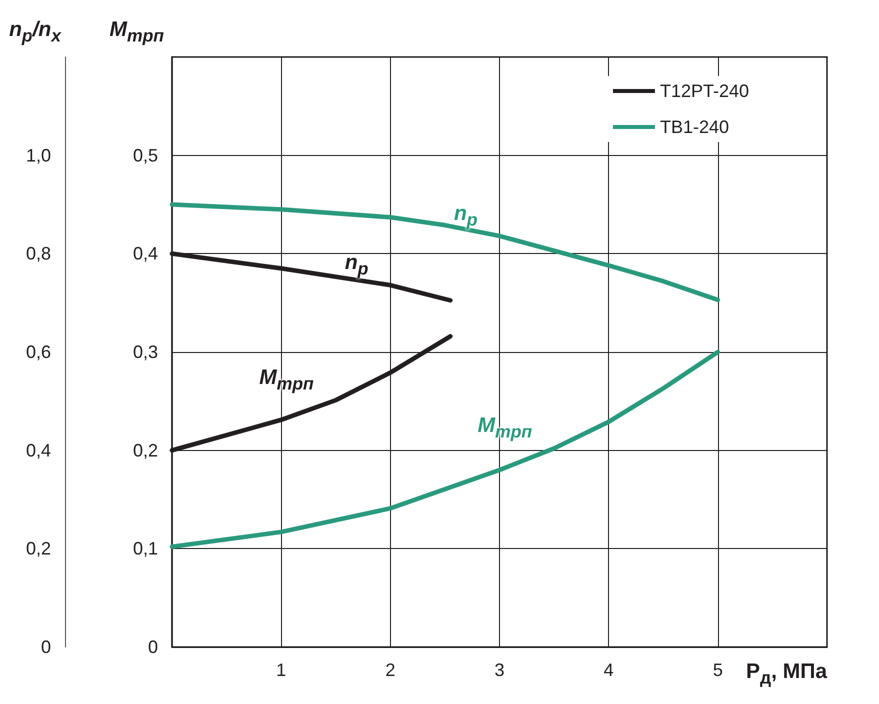  Describe the element at coordinates (145, 254) in the screenshot. I see `y-tick-label: 0,4` at that location.